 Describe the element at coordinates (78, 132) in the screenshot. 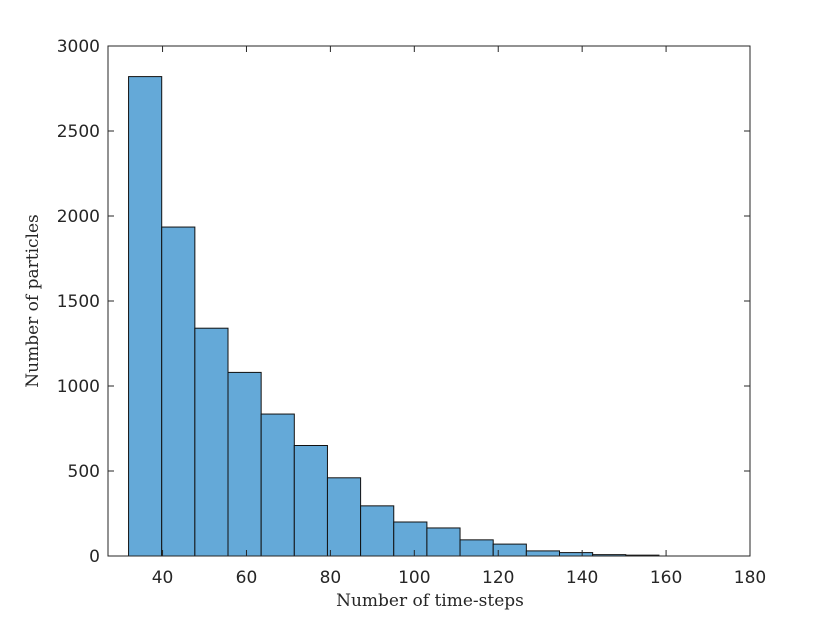

I see `y-tick-label: 2500` at that location.